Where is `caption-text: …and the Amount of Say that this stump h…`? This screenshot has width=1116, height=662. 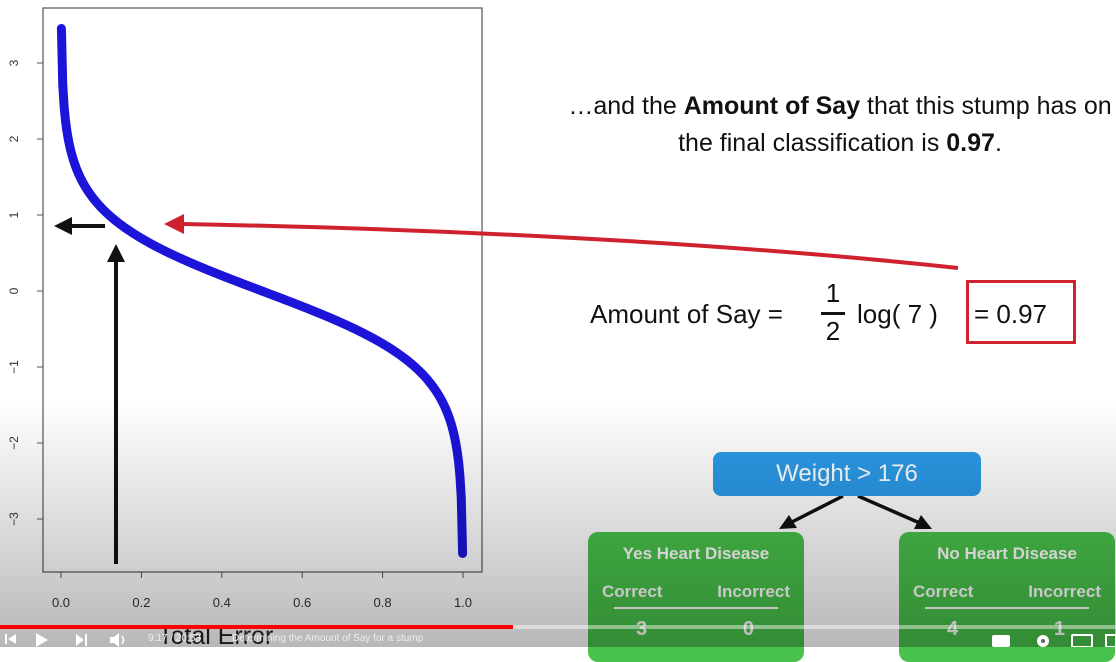
caption-text: …and the Amount of Say that this stump h… is located at coordinates (840, 124).